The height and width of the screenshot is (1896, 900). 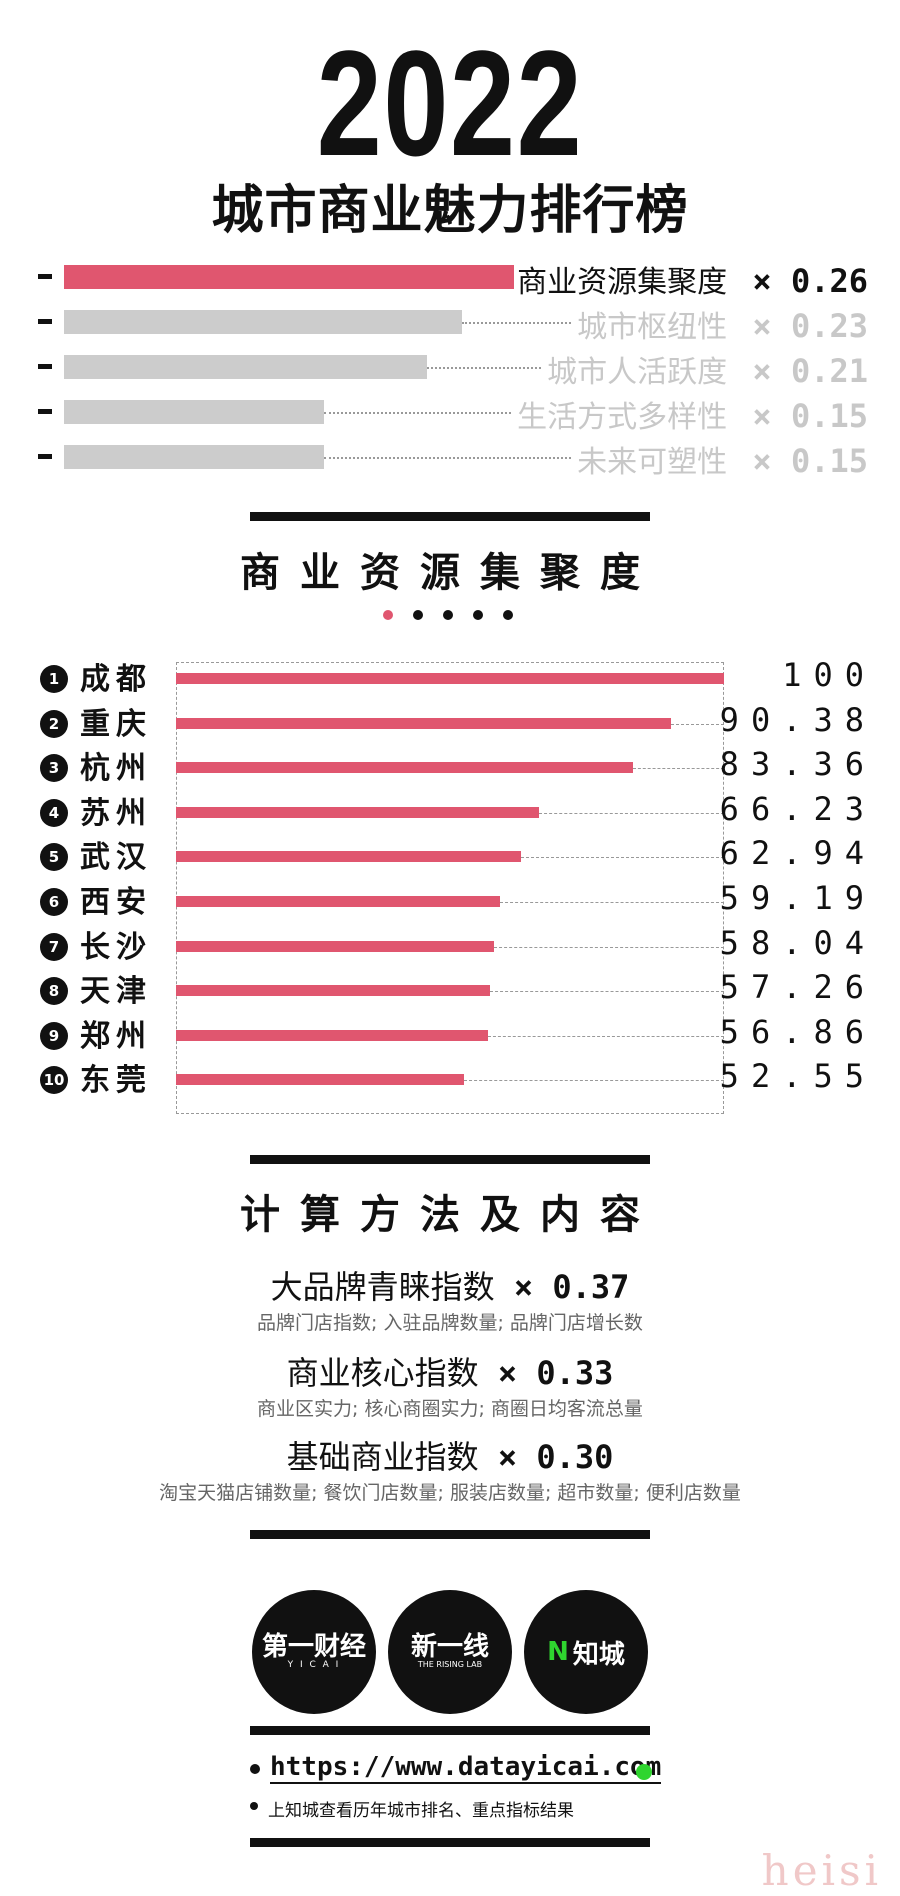 I want to click on rank-badge: 3, so click(x=54, y=768).